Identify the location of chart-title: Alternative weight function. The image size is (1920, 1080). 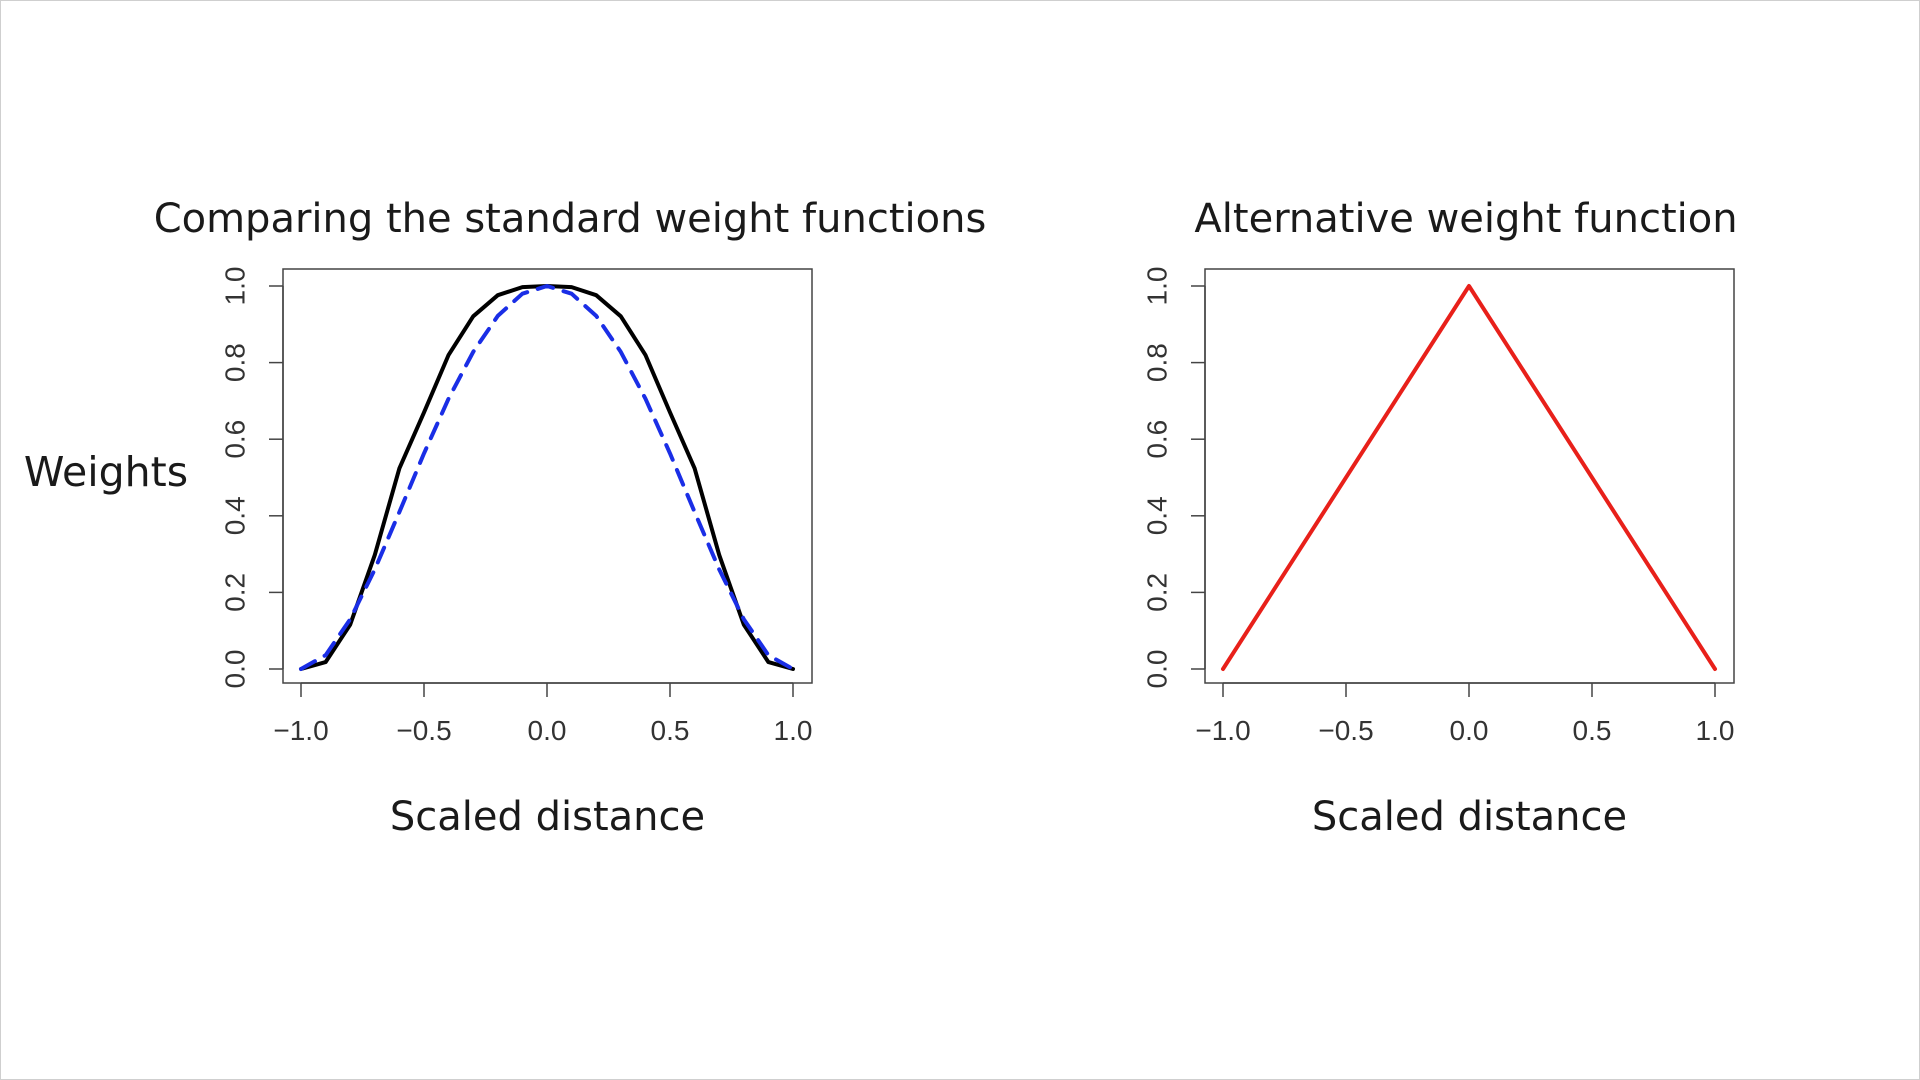
(1465, 219).